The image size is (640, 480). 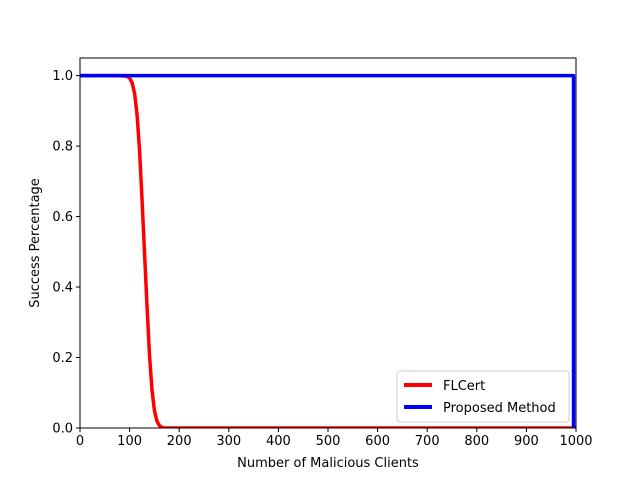 I want to click on legend: FLCert Proposed Method, so click(x=483, y=396).